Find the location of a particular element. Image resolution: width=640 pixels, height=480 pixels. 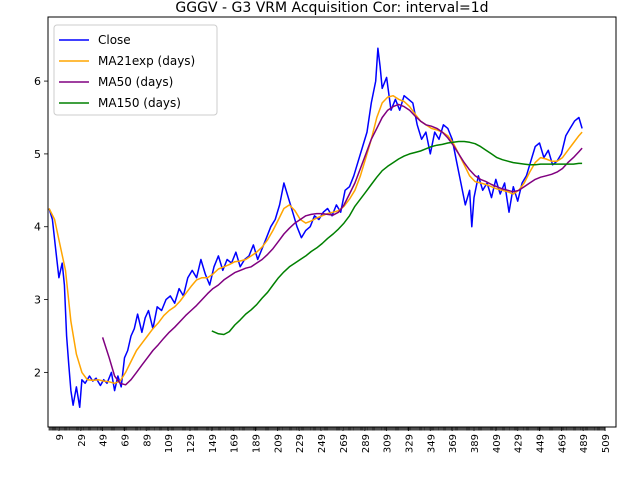

legend-label-0: Close is located at coordinates (114, 40).